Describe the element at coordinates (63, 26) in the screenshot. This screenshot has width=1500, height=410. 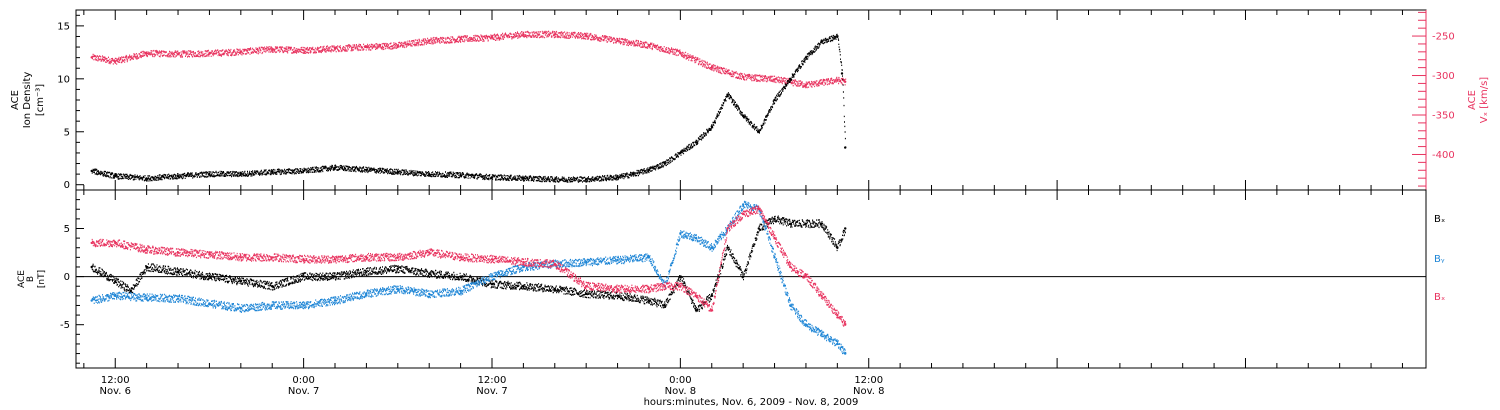
I see `density-tick-label: 15` at that location.